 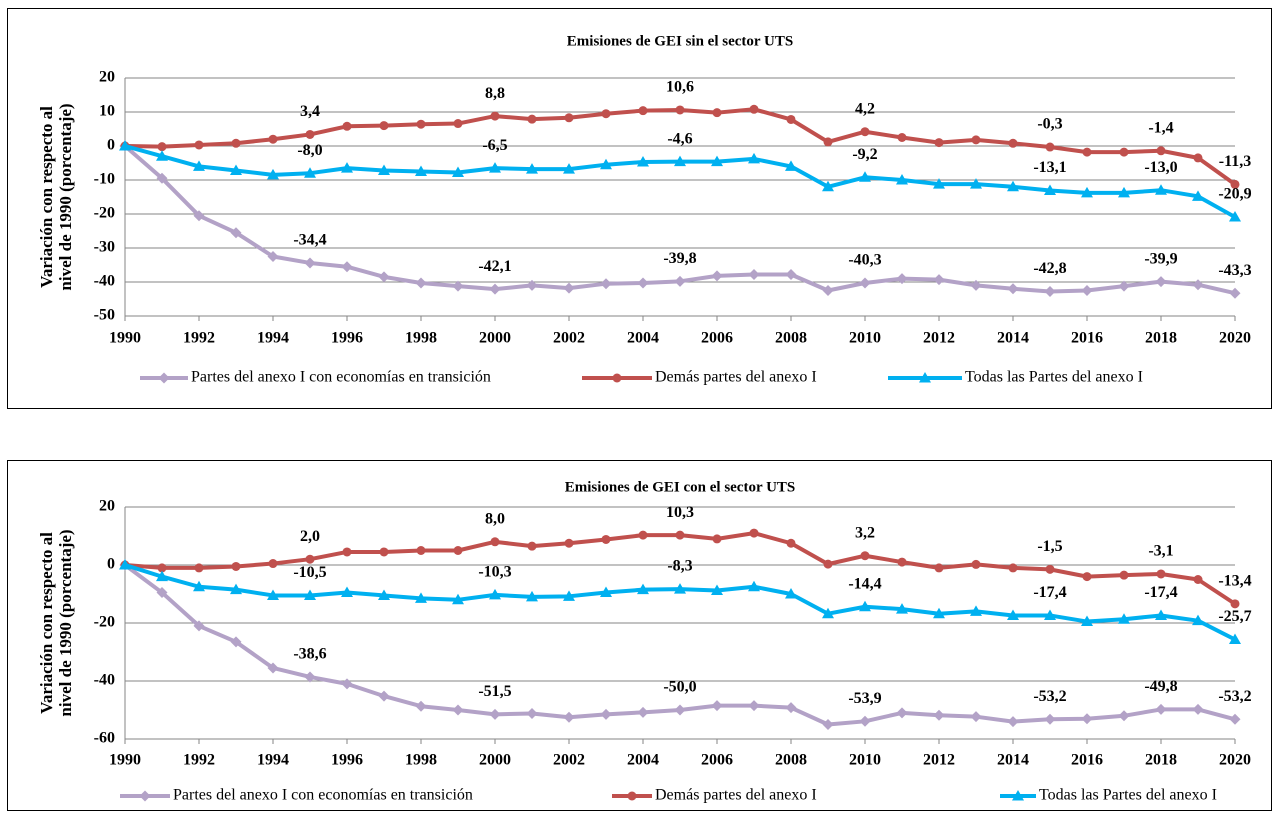 What do you see at coordinates (494, 572) in the screenshot?
I see `data-label: -10,3` at bounding box center [494, 572].